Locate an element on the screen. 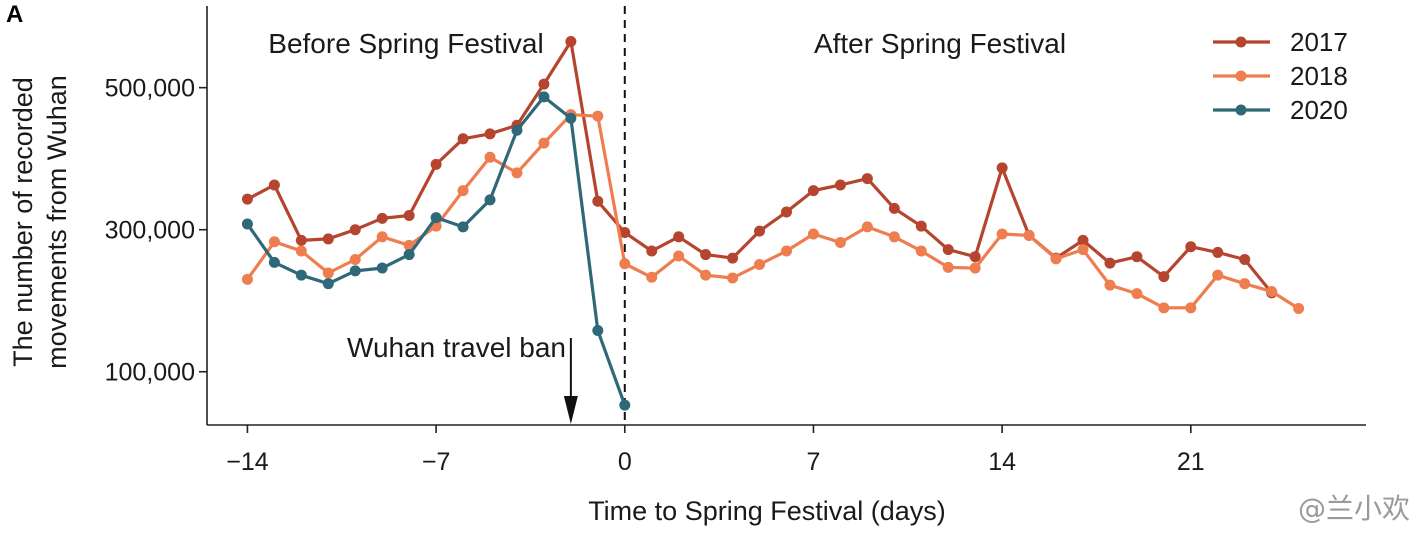  after-spring-festival-label: After Spring Festival is located at coordinates (940, 43).